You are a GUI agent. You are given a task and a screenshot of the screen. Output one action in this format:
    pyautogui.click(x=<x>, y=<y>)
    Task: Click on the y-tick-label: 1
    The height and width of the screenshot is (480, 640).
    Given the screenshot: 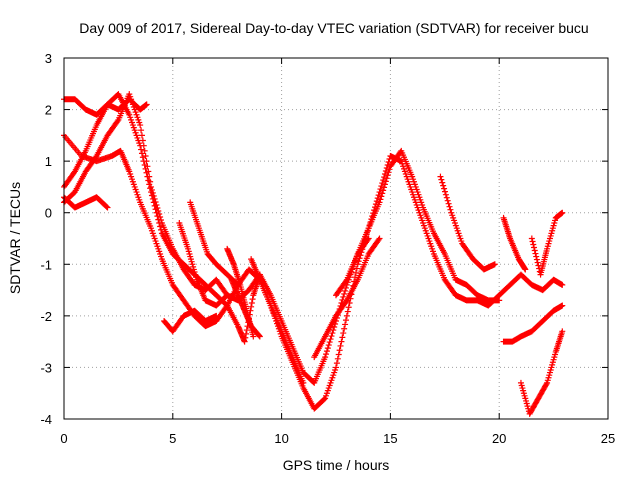 What is the action you would take?
    pyautogui.click(x=48, y=161)
    